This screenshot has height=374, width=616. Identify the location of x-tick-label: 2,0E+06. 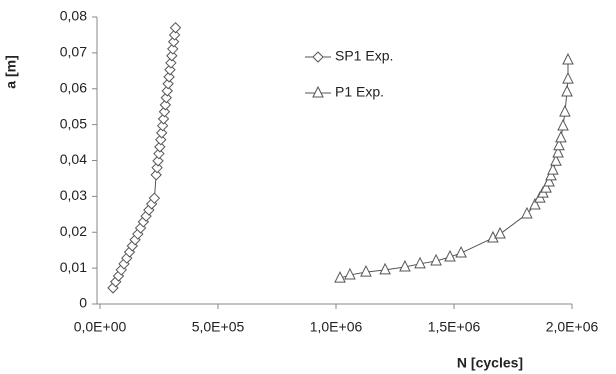
(572, 327).